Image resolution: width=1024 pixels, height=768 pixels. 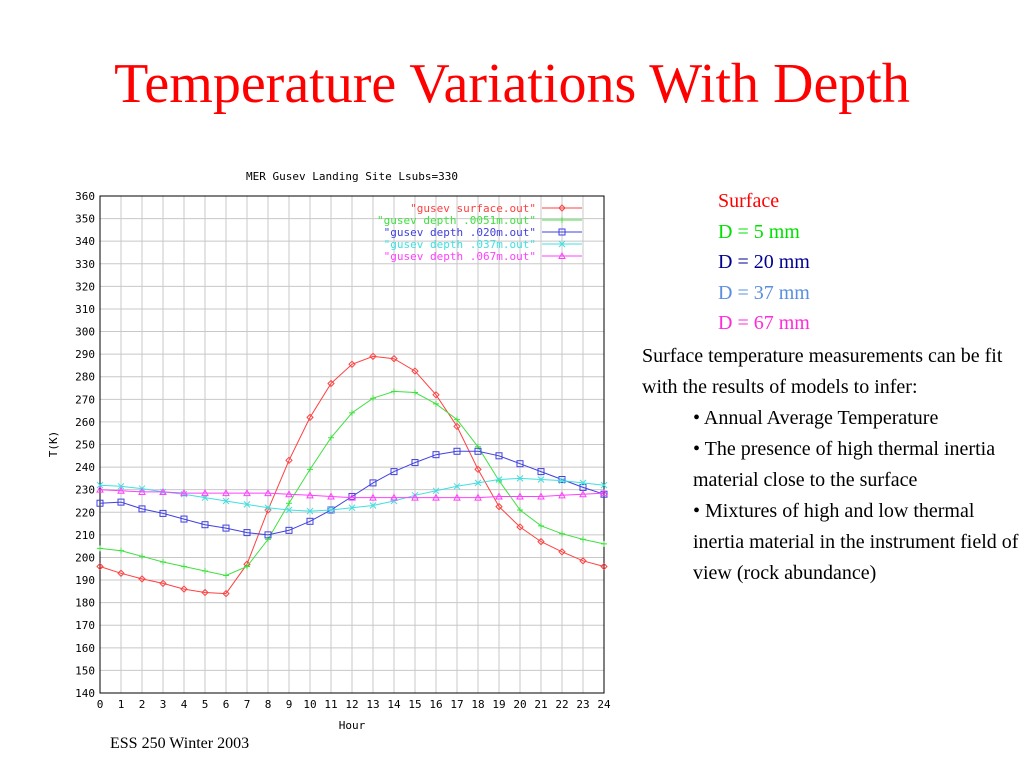 What do you see at coordinates (85, 490) in the screenshot?
I see `y-tick-label: 230` at bounding box center [85, 490].